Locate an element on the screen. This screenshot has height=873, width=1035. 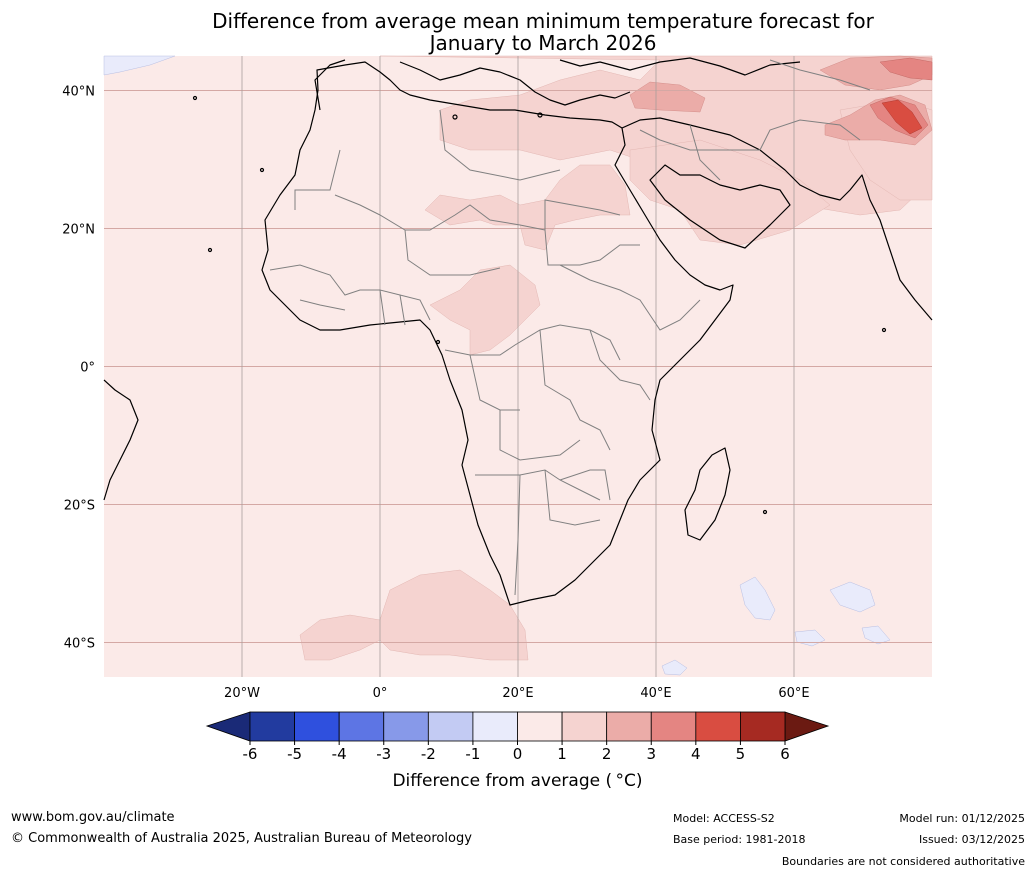
anomaly-region-south-atlantic is located at coordinates (414, 615).